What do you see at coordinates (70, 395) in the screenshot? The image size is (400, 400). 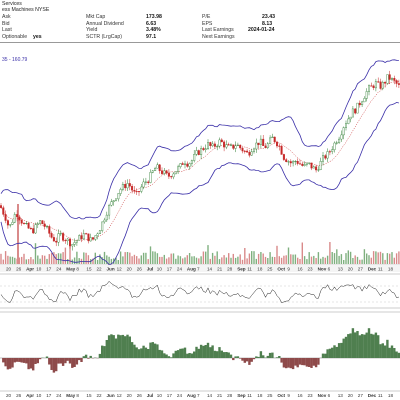 I see `date-tick-label: May` at bounding box center [70, 395].